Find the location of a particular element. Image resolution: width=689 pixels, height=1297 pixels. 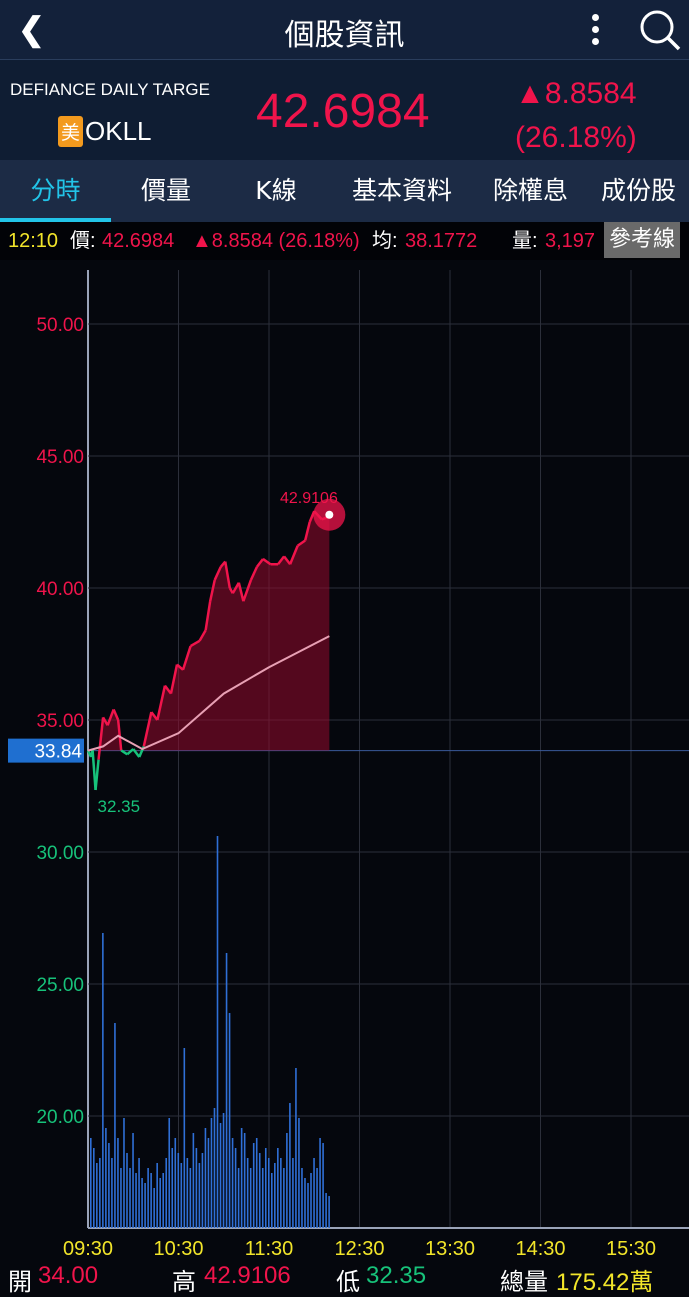

tab-dividends: 除權息 is located at coordinates (530, 190).